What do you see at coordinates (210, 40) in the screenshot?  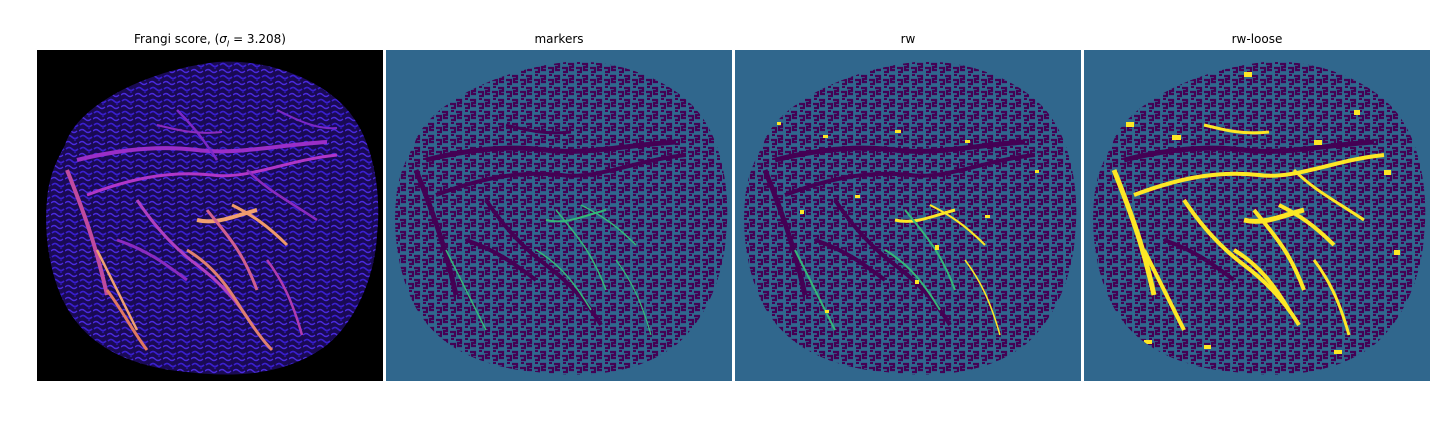 I see `panel-title-frangi: Frangi score, (σI = 3.208)` at bounding box center [210, 40].